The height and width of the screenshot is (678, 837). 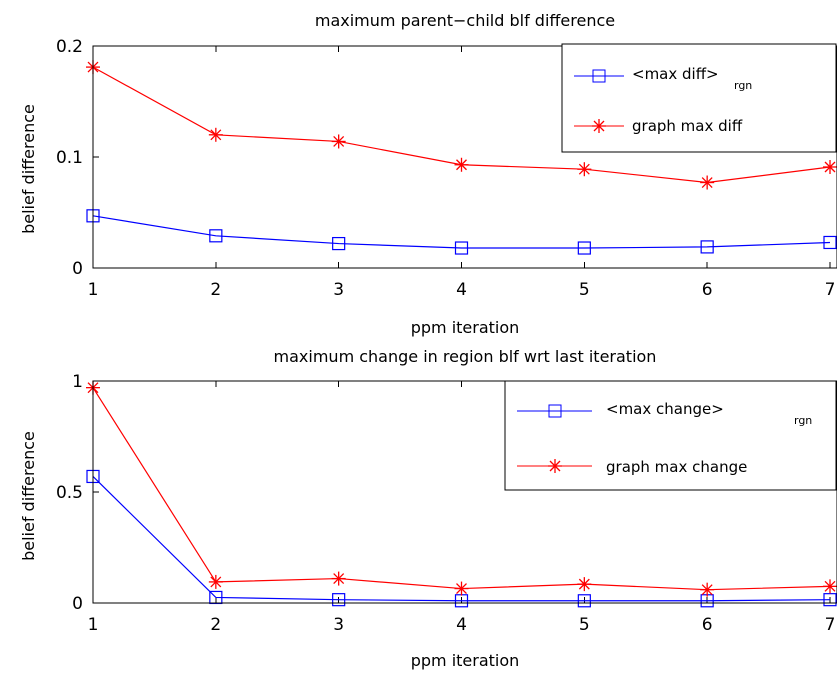 I want to click on y-tick-label: 1, so click(x=77, y=382).